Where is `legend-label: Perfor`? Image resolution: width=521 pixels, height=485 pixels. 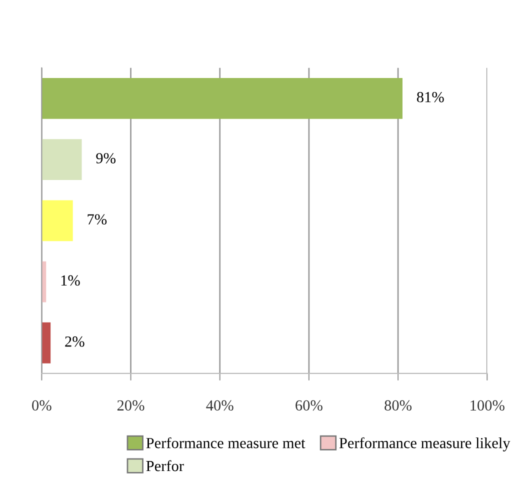 legend-label: Perfor is located at coordinates (165, 466).